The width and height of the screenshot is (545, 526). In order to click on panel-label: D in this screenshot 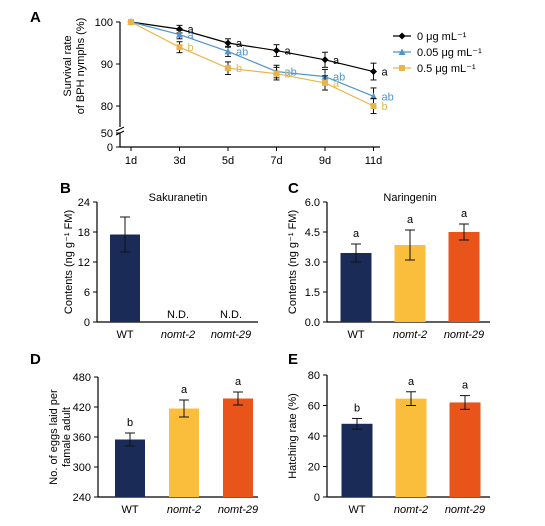, I will do `click(35, 359)`.